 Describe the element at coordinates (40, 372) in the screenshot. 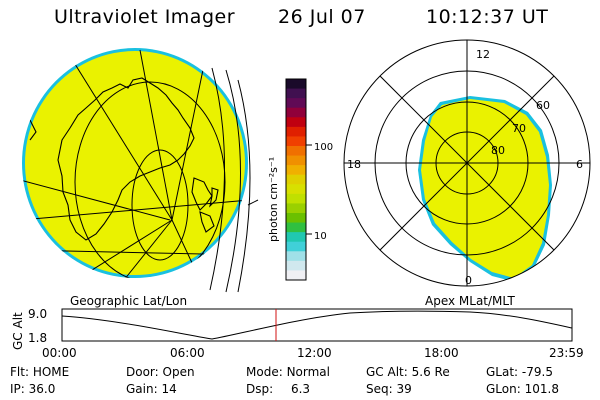

I see `status-flight: Flt: HOME` at that location.